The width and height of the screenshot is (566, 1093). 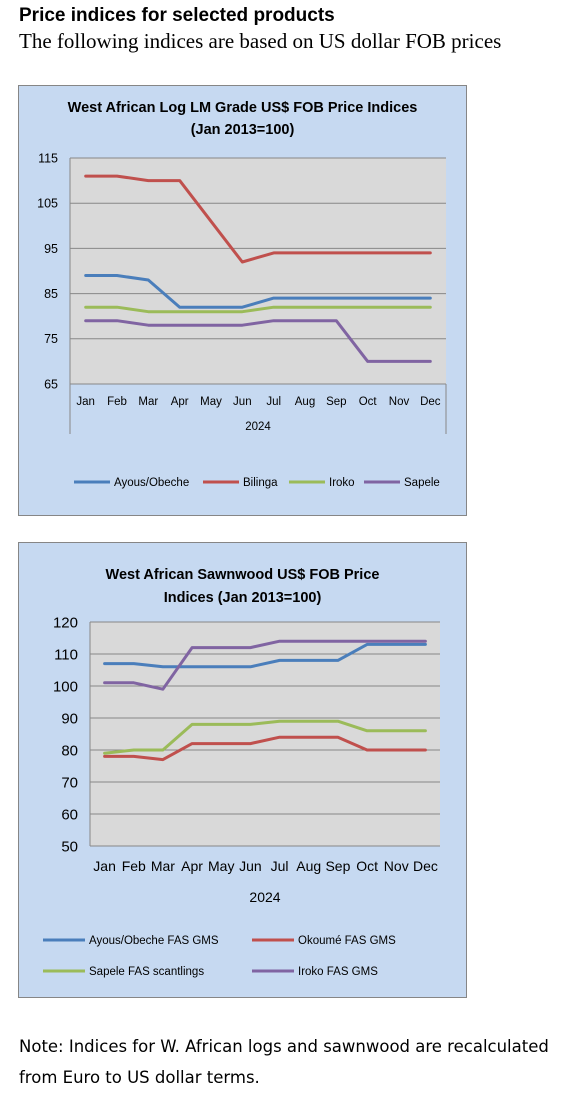 I want to click on log-x-tick-label: Aug, so click(x=305, y=402).